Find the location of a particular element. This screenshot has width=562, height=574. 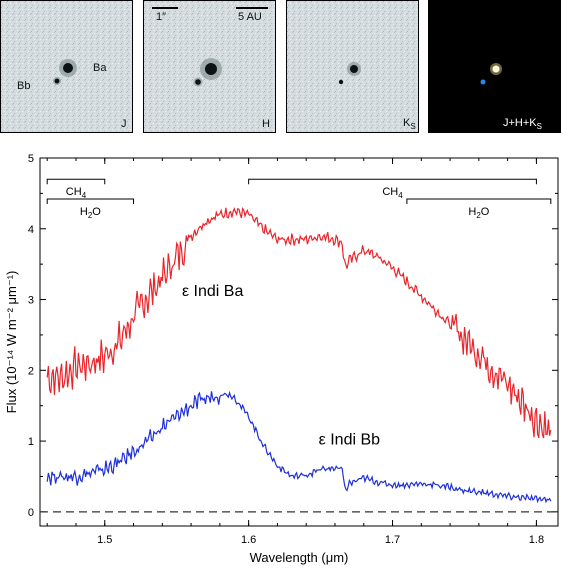

feature-label-3: H2O is located at coordinates (478, 213).